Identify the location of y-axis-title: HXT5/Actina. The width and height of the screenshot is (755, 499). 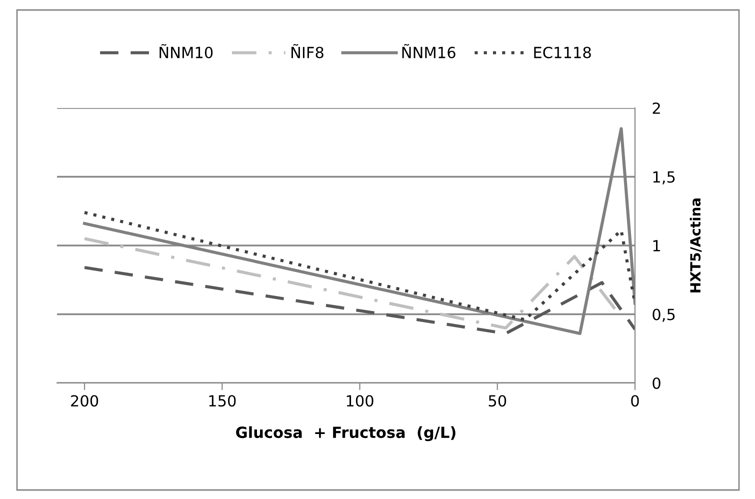
(696, 245).